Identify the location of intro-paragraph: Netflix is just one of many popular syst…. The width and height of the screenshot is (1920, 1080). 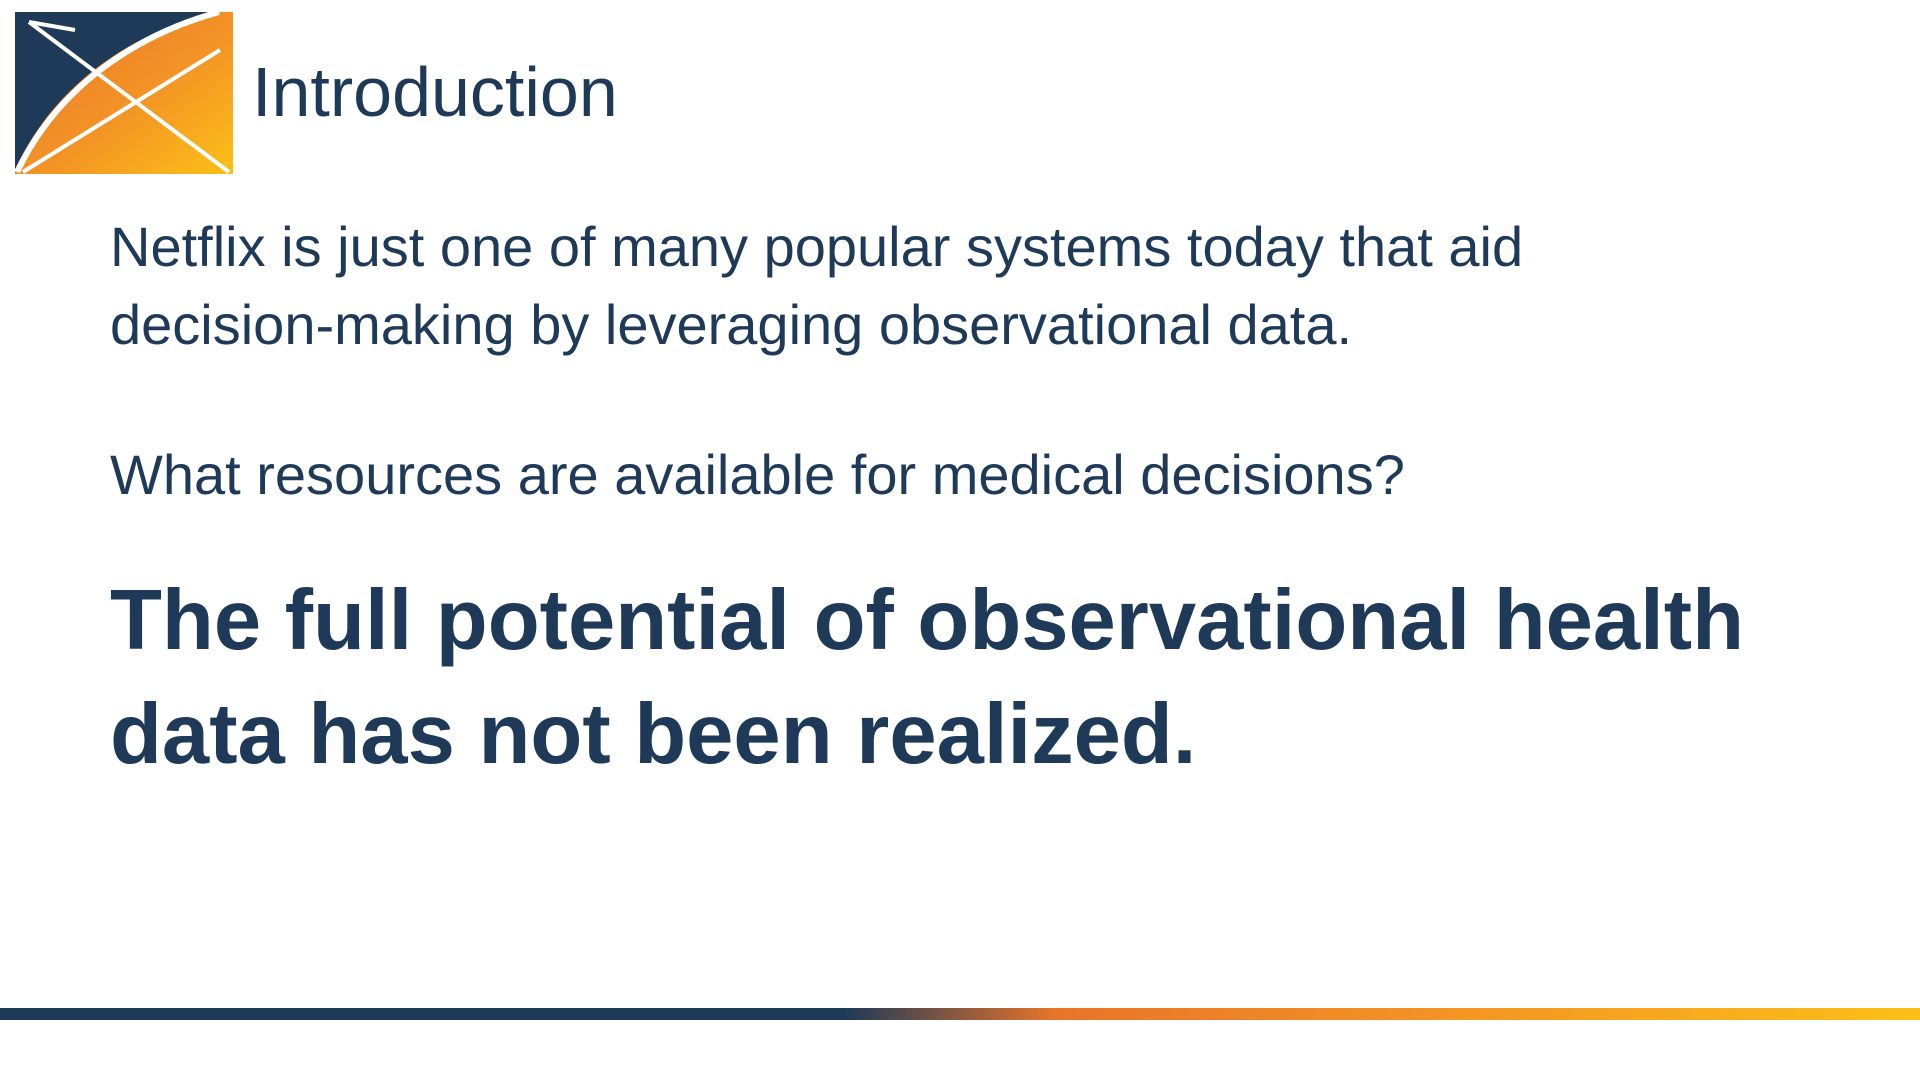
(910, 286).